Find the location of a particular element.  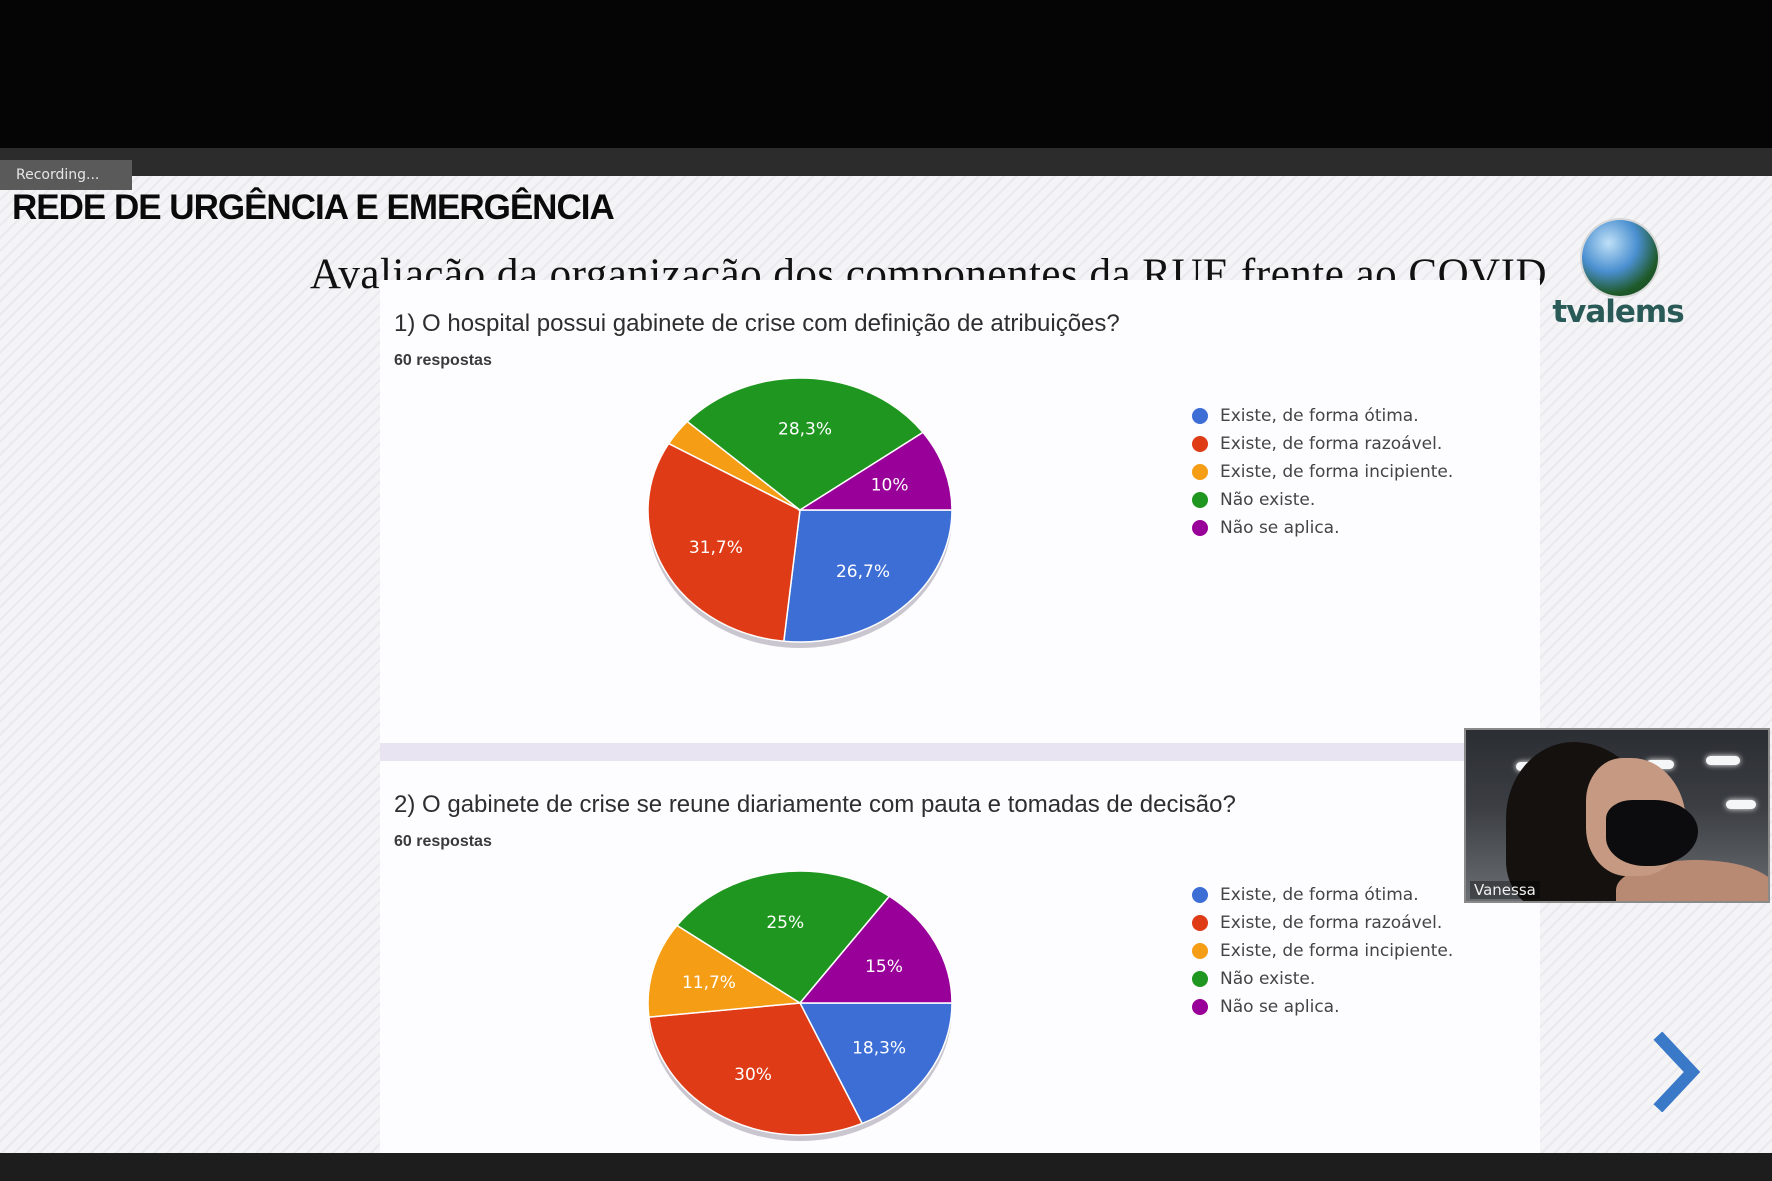

pie-data-label: 28,3% is located at coordinates (805, 429).